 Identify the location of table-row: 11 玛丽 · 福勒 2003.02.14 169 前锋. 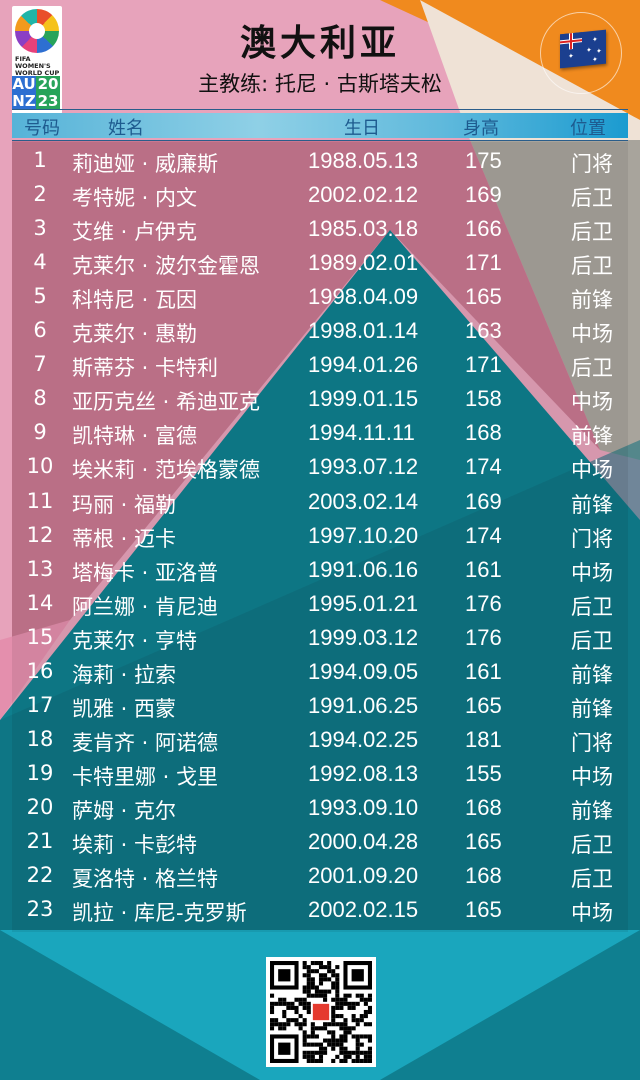
(320, 504).